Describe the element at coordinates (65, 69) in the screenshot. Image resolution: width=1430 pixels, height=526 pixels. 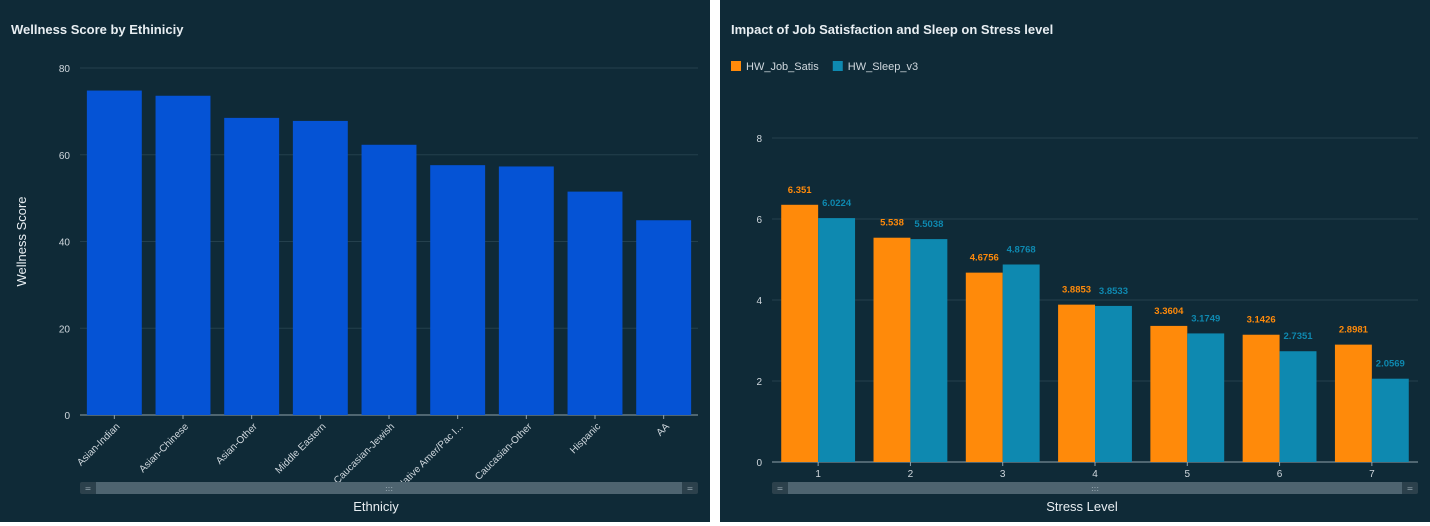
I see `y-tick-label: 80` at that location.